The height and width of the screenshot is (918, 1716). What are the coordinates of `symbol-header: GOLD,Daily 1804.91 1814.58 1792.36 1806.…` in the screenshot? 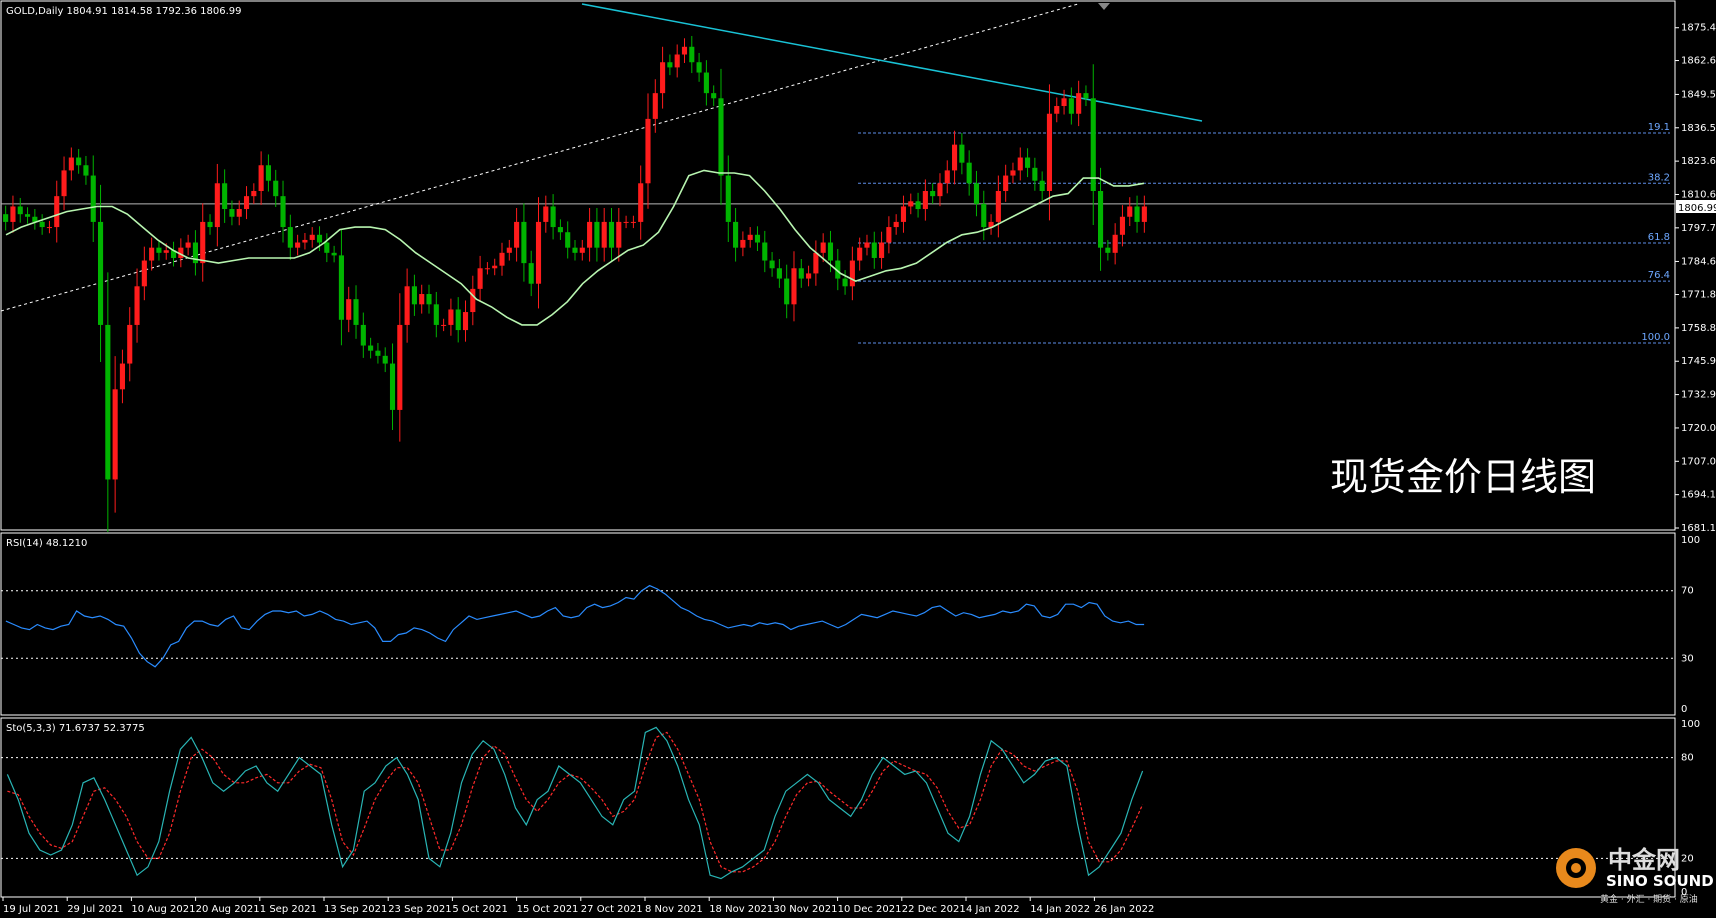 It's located at (124, 11).